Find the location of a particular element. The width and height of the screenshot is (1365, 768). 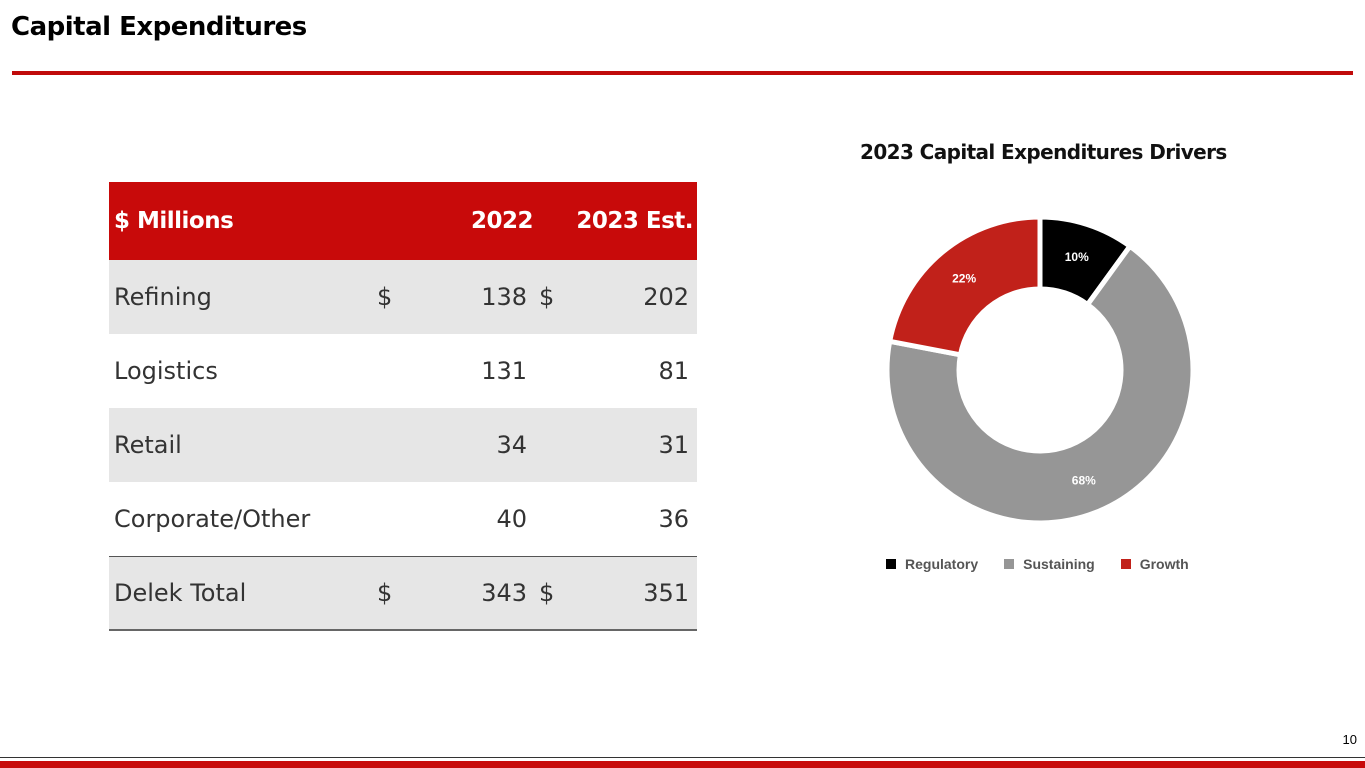

slice-label-sustaining: 68% is located at coordinates (1084, 481).